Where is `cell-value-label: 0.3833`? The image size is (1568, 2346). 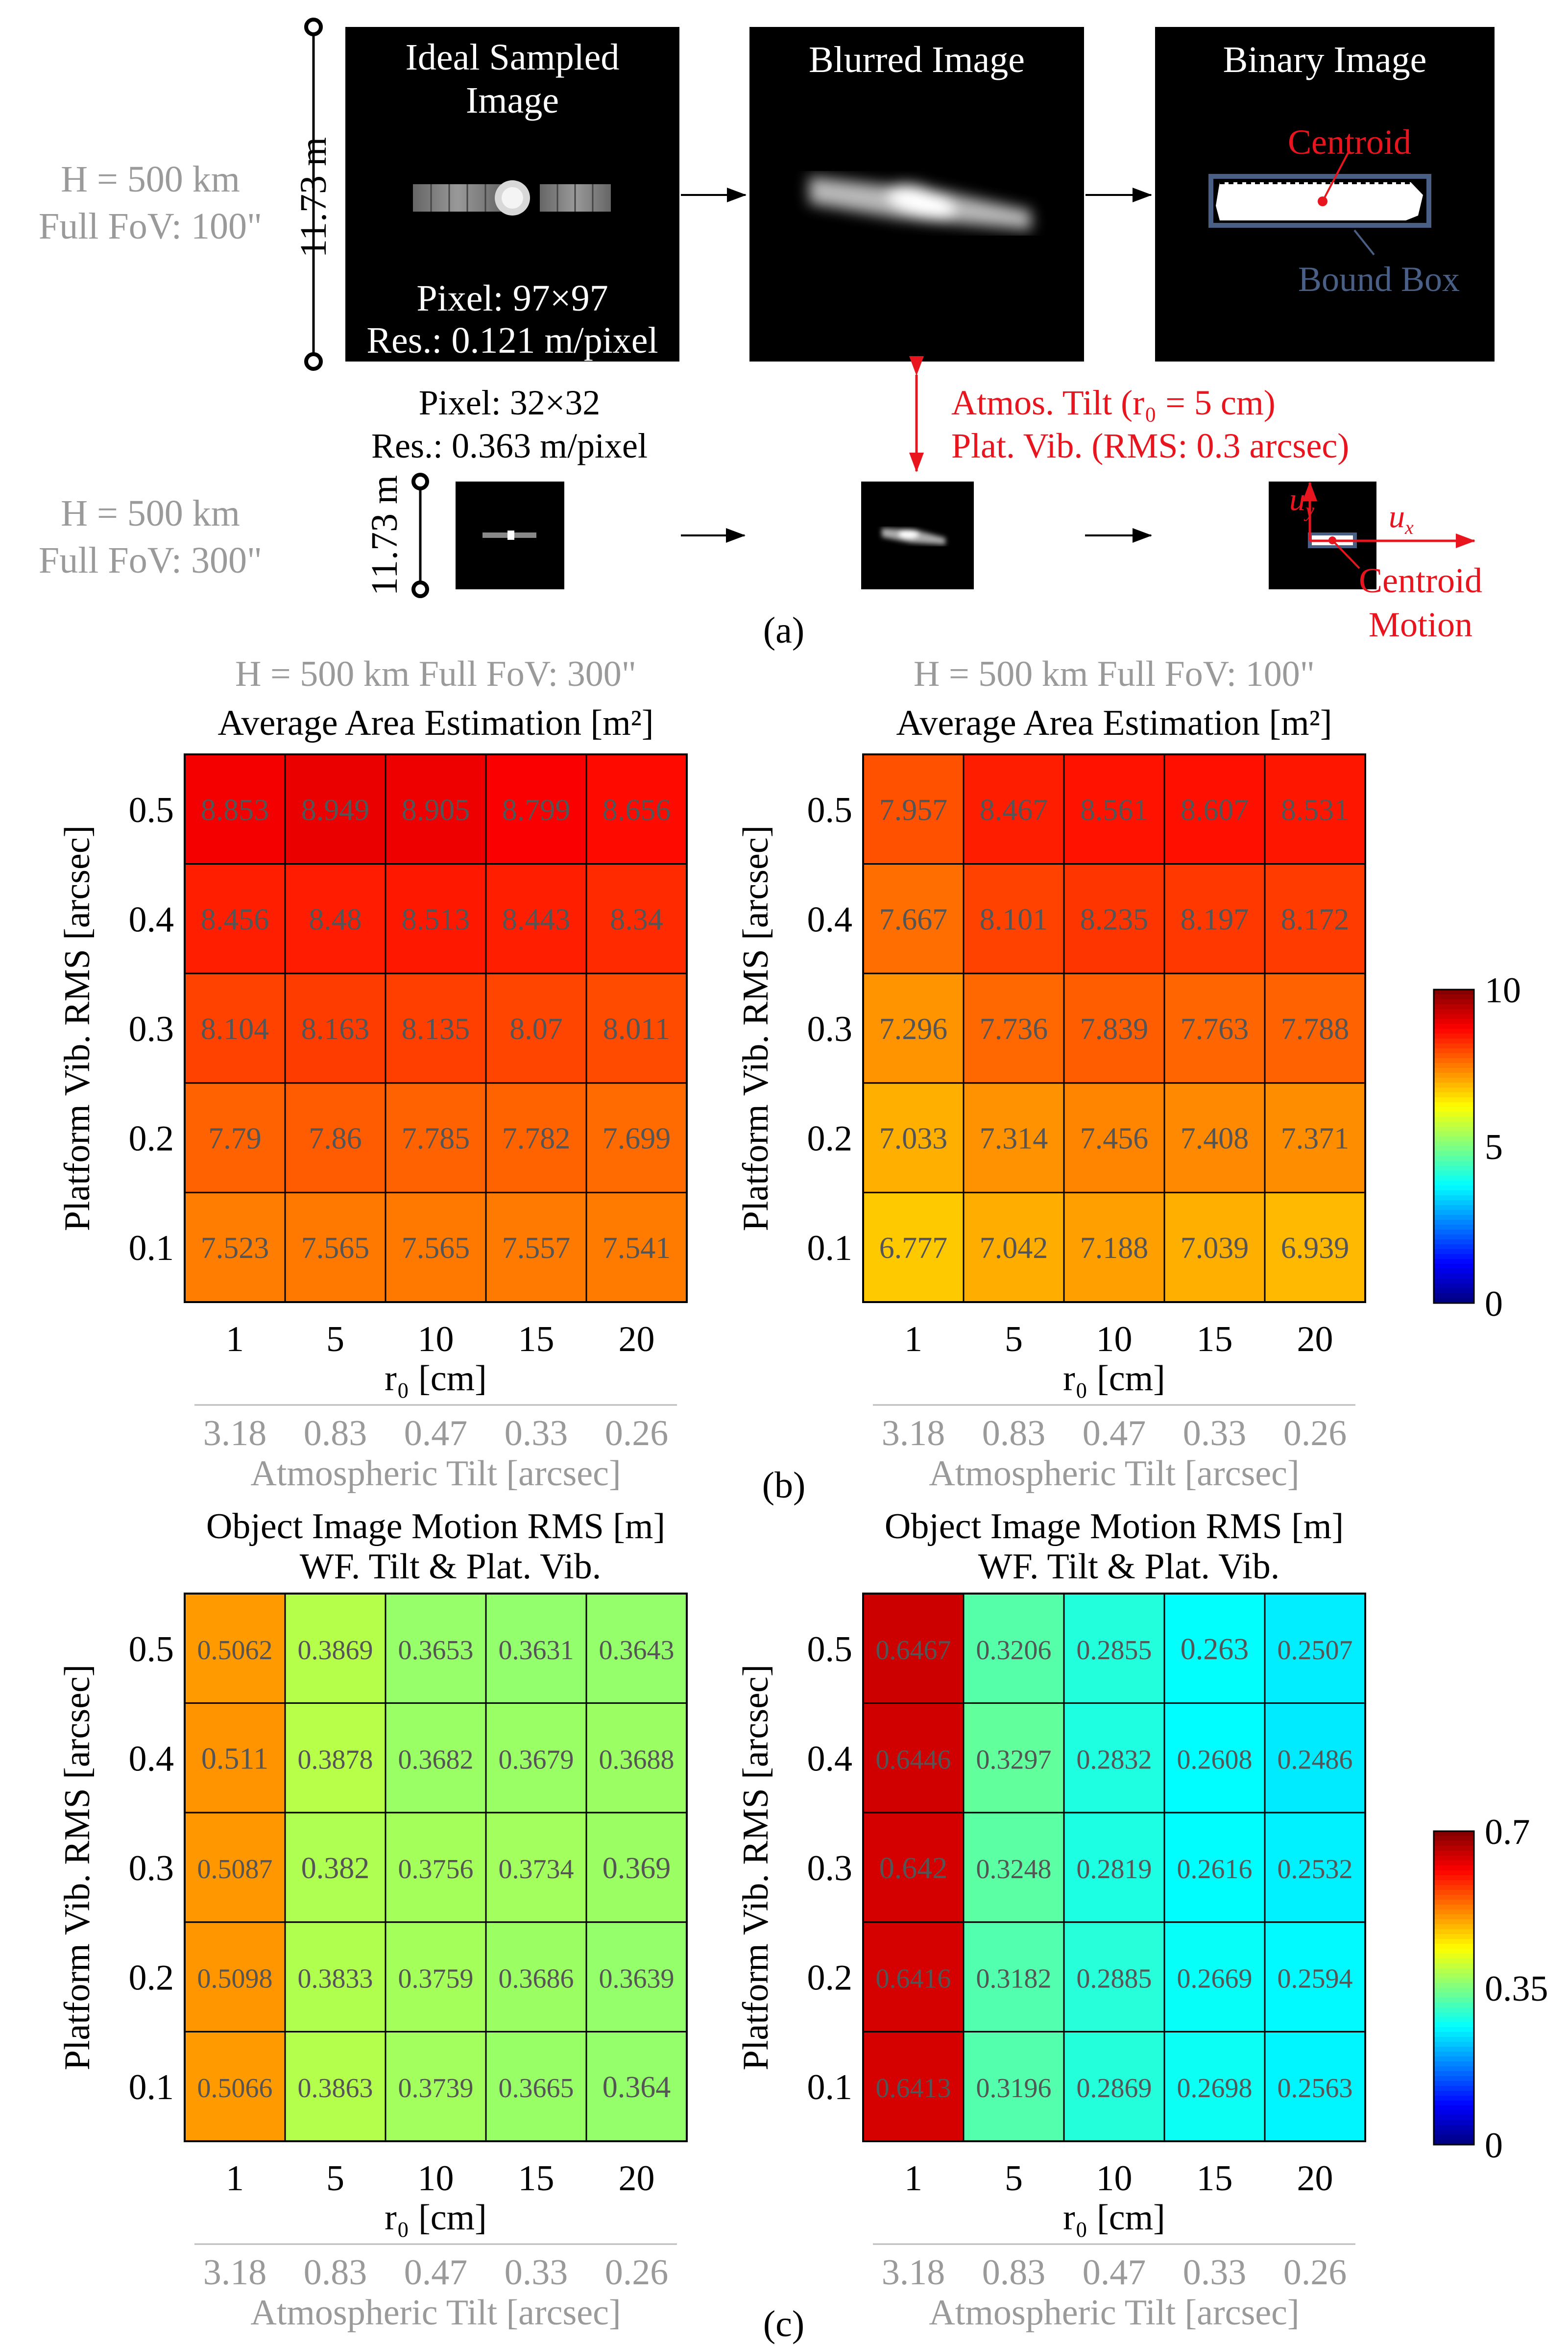 cell-value-label: 0.3833 is located at coordinates (335, 1979).